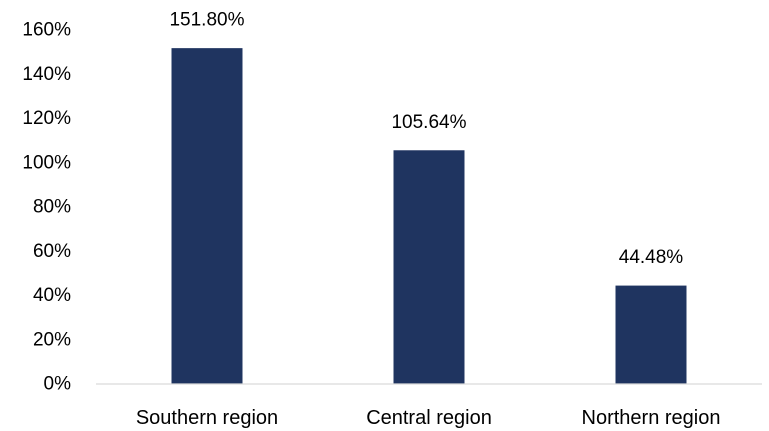 Image resolution: width=769 pixels, height=431 pixels. Describe the element at coordinates (52, 207) in the screenshot. I see `y-tick-label: 80%` at that location.